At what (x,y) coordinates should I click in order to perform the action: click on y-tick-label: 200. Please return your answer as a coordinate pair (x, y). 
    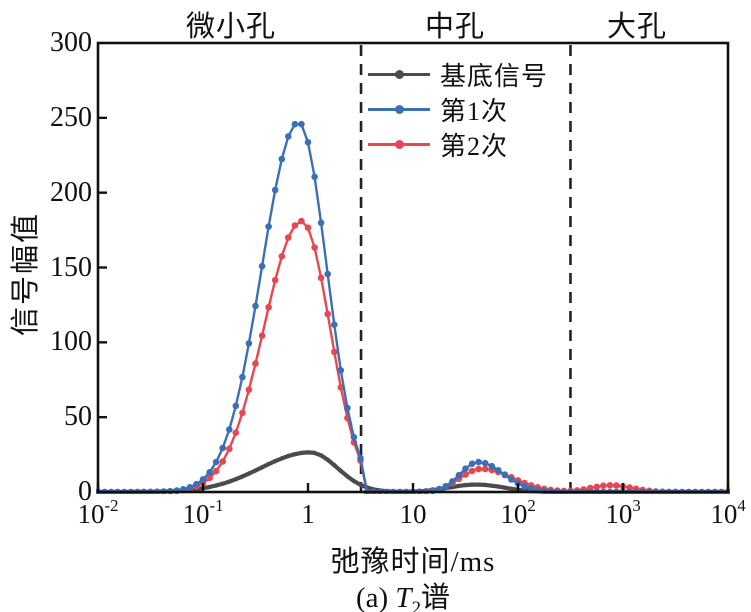
    Looking at the image, I should click on (71, 192).